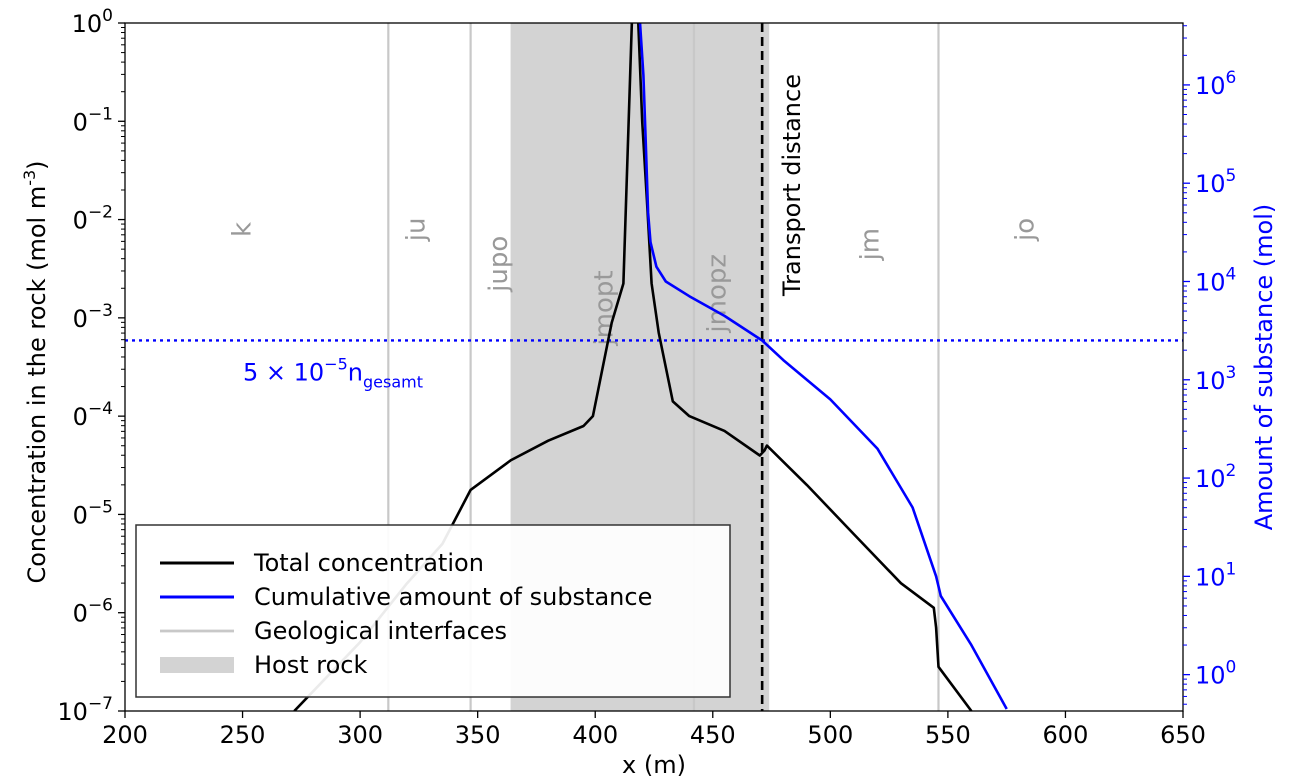 The image size is (1303, 781). What do you see at coordinates (417, 230) in the screenshot?
I see `layer-label: ju` at bounding box center [417, 230].